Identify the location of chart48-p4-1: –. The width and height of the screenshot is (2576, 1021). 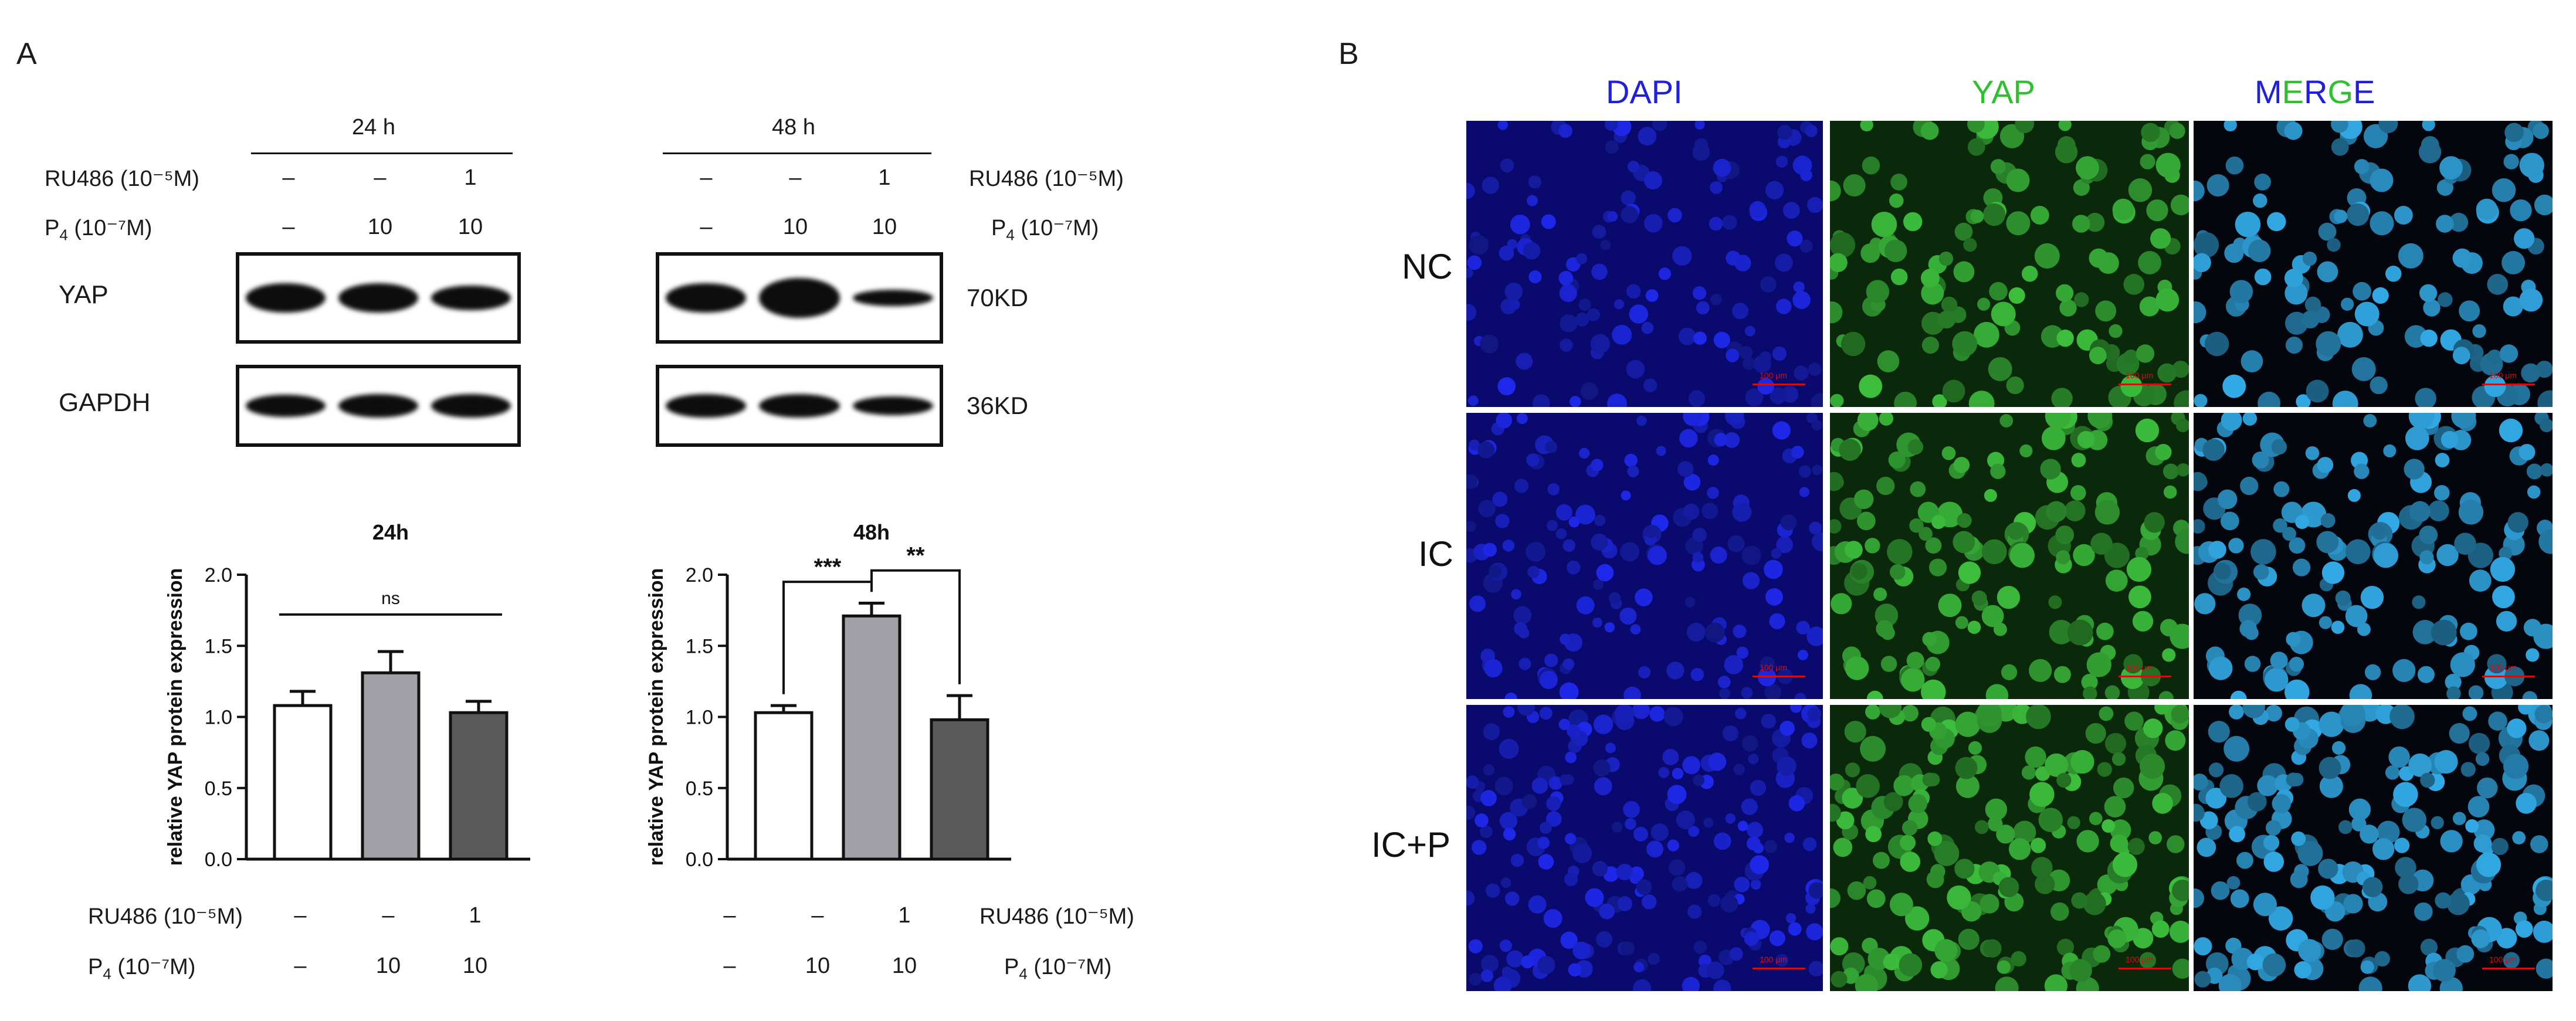
(730, 966).